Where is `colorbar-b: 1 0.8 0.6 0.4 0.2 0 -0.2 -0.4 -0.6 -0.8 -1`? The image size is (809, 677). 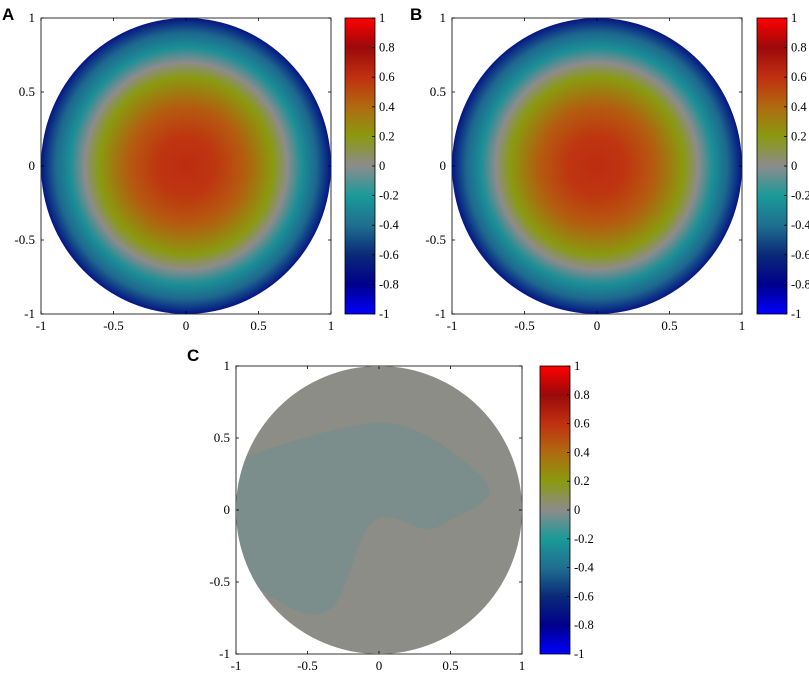
colorbar-b: 1 0.8 0.6 0.4 0.2 0 -0.2 -0.4 -0.6 -0.8 -1 is located at coordinates (782, 166).